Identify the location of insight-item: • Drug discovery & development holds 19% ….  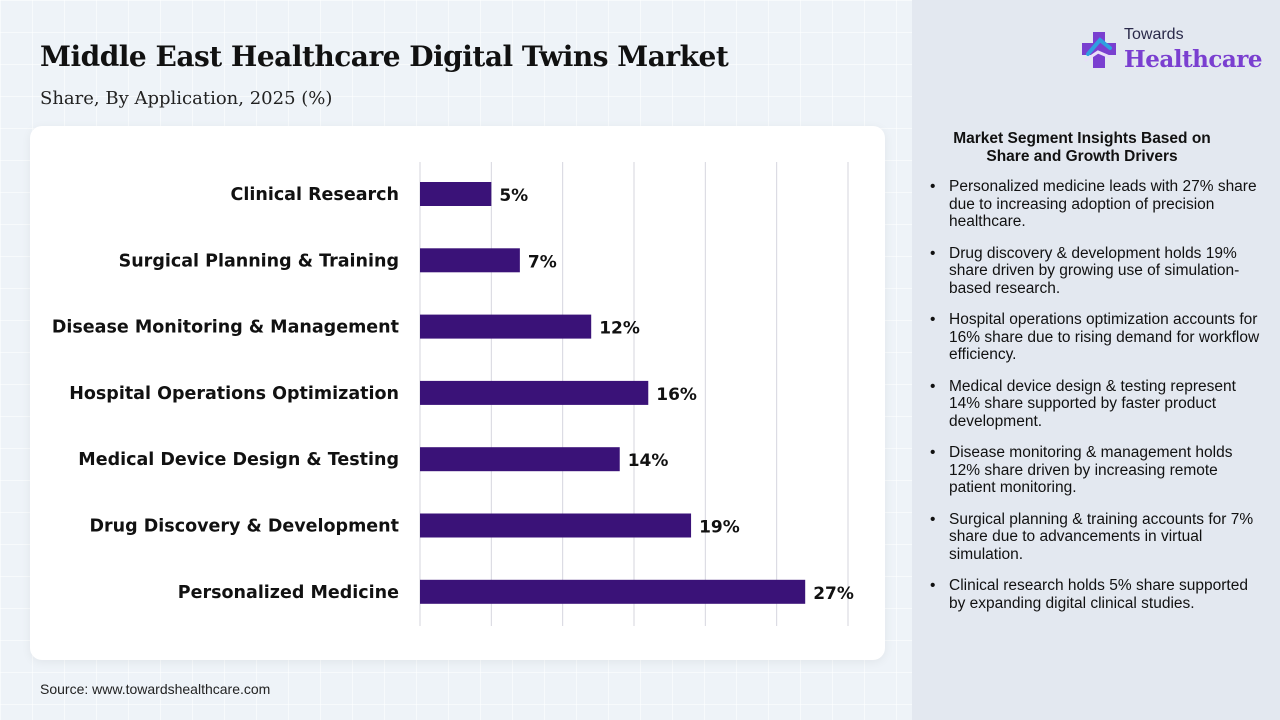
(1095, 271).